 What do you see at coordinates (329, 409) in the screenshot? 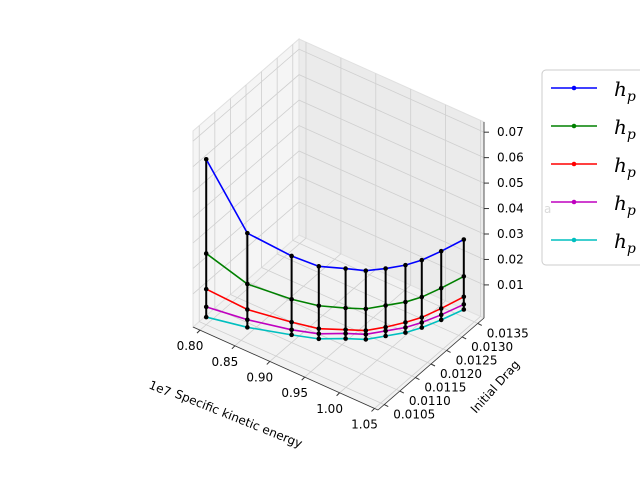
I see `x-tick-label: 1.00` at bounding box center [329, 409].